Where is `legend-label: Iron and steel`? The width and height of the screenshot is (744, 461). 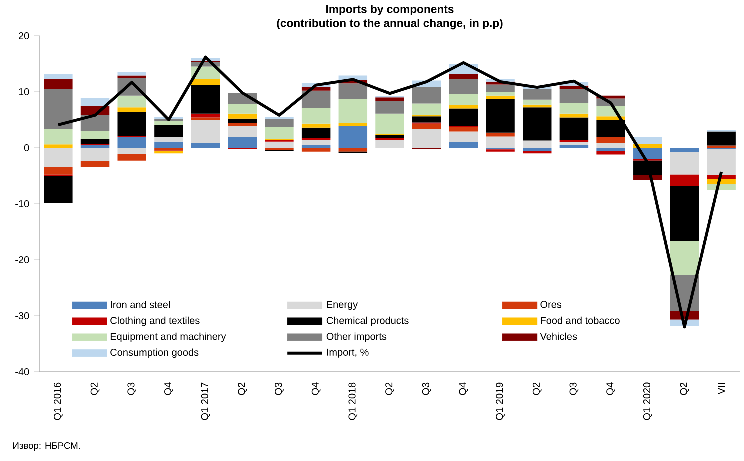 legend-label: Iron and steel is located at coordinates (140, 304).